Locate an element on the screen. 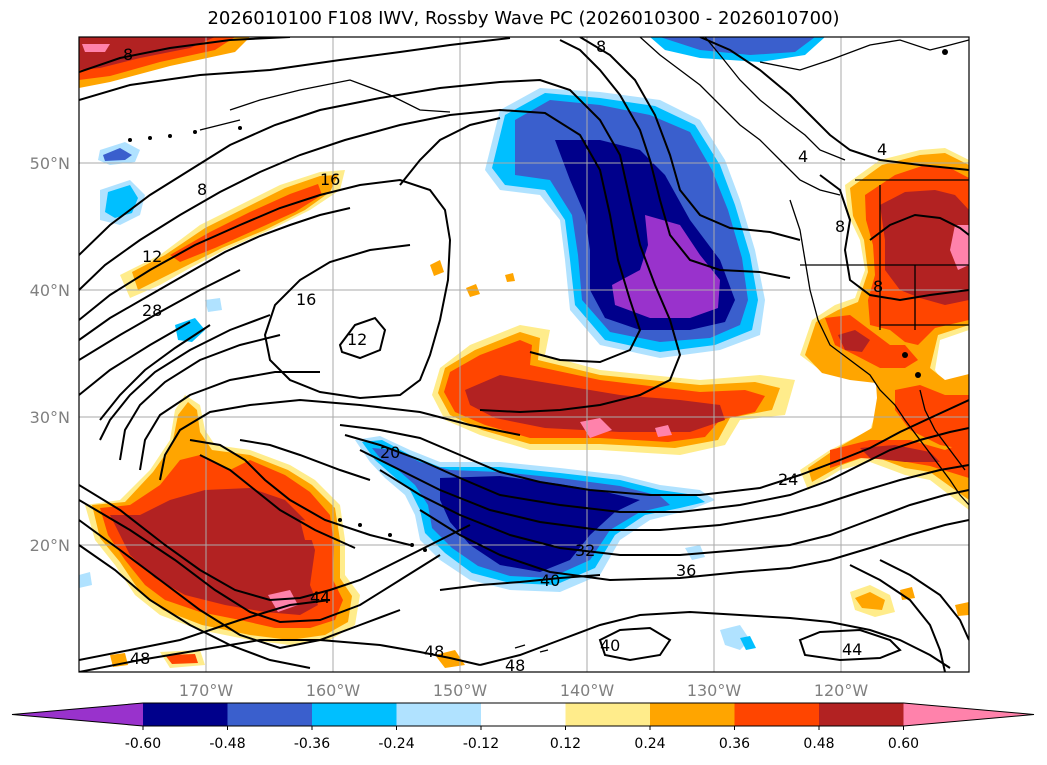 Image resolution: width=1047 pixels, height=765 pixels. anomaly-positive-west is located at coordinates (222, 520).